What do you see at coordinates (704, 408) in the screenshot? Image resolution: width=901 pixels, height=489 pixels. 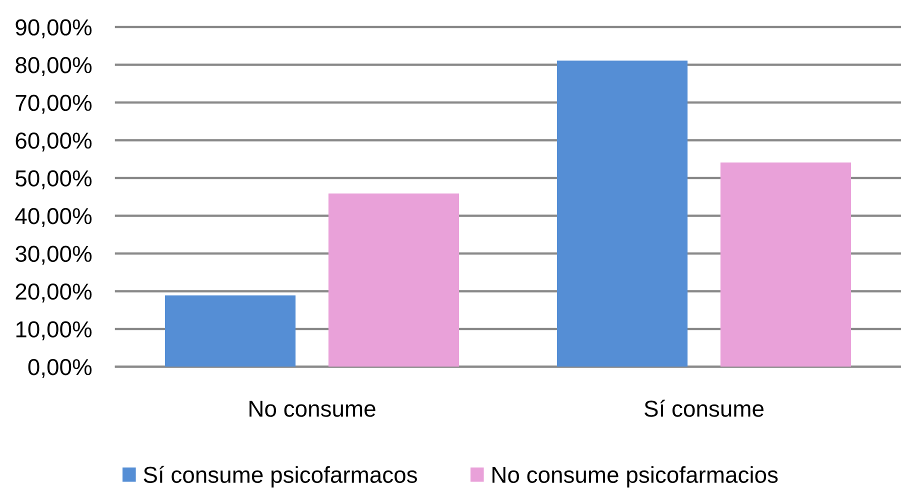 I see `x-tick-label: Sí consume` at bounding box center [704, 408].